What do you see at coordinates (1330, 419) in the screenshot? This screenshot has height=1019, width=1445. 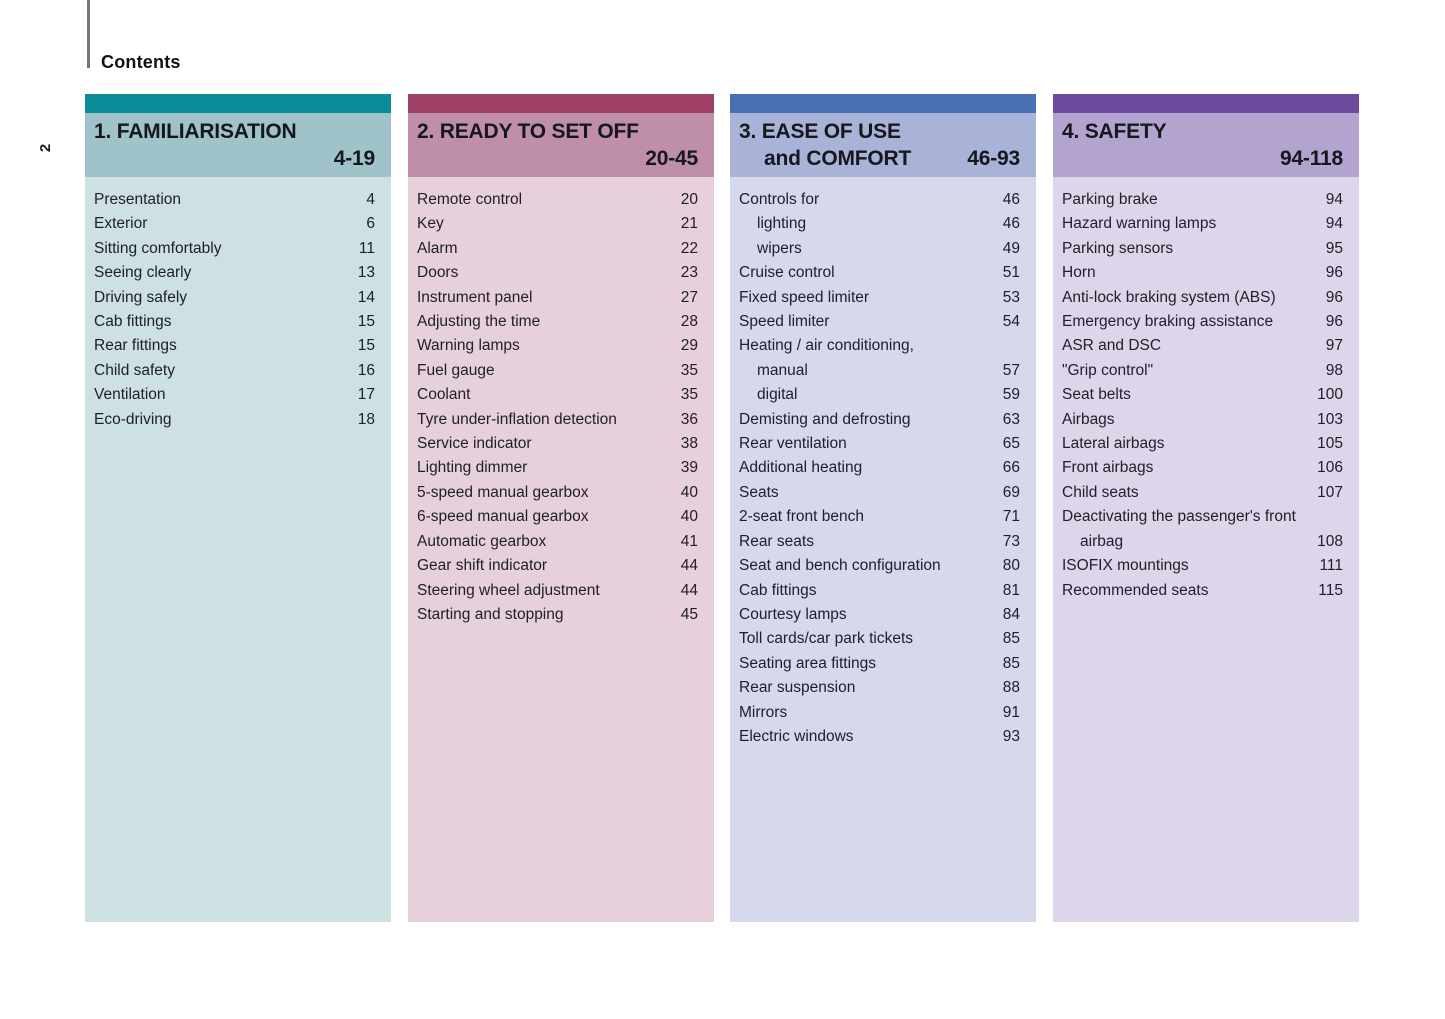 I see `toc-item-page: 103` at bounding box center [1330, 419].